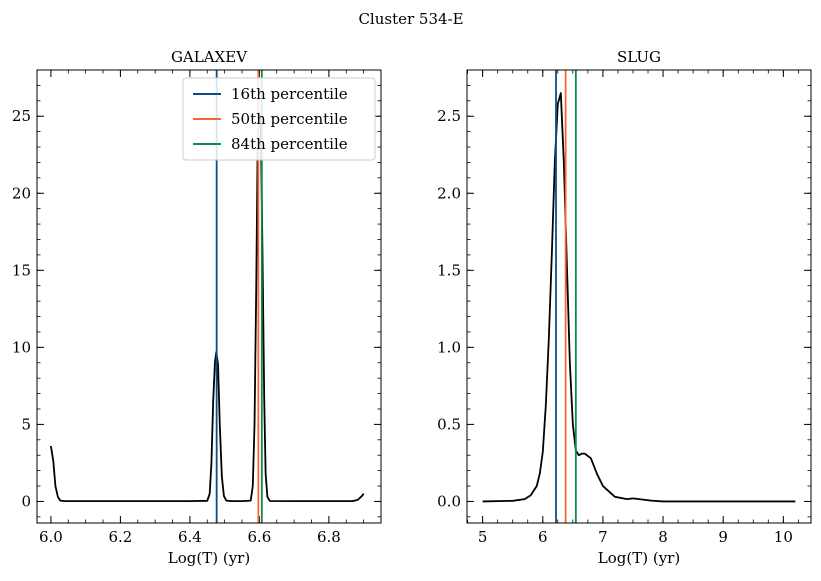 Image resolution: width=821 pixels, height=581 pixels. I want to click on y-tick-label: 2.5, so click(449, 116).